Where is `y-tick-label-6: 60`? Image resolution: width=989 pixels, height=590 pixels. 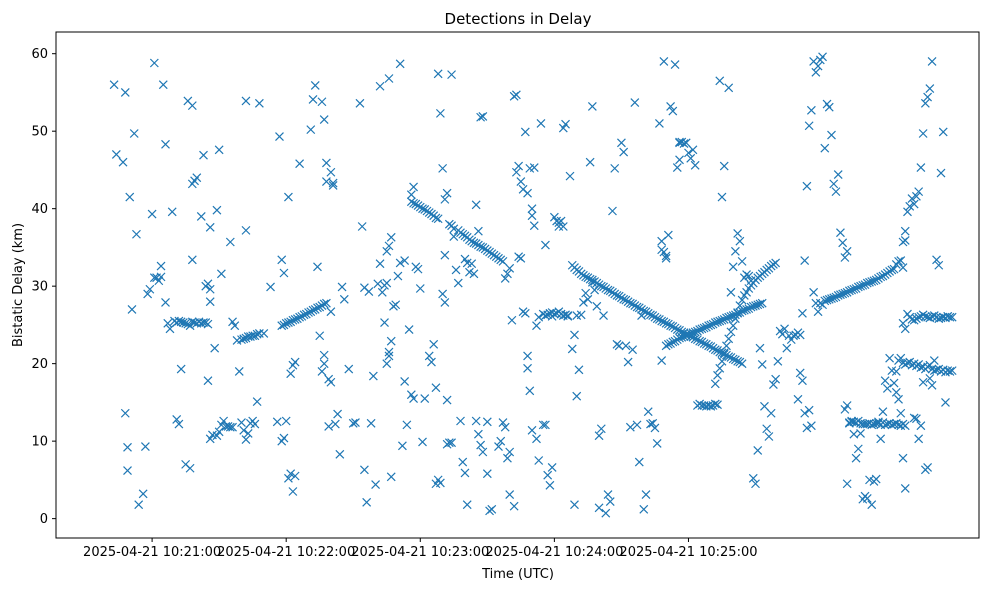 y-tick-label-6: 60 is located at coordinates (39, 54).